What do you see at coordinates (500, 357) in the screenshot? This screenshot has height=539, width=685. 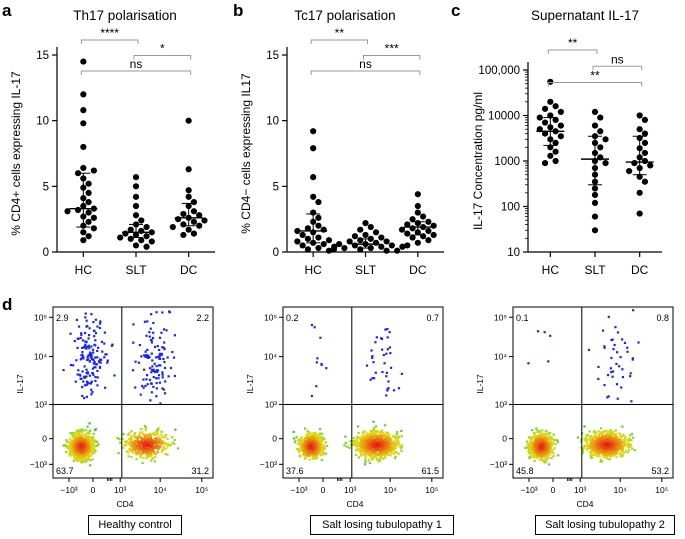 I see `y-tick-label: 10⁴` at bounding box center [500, 357].